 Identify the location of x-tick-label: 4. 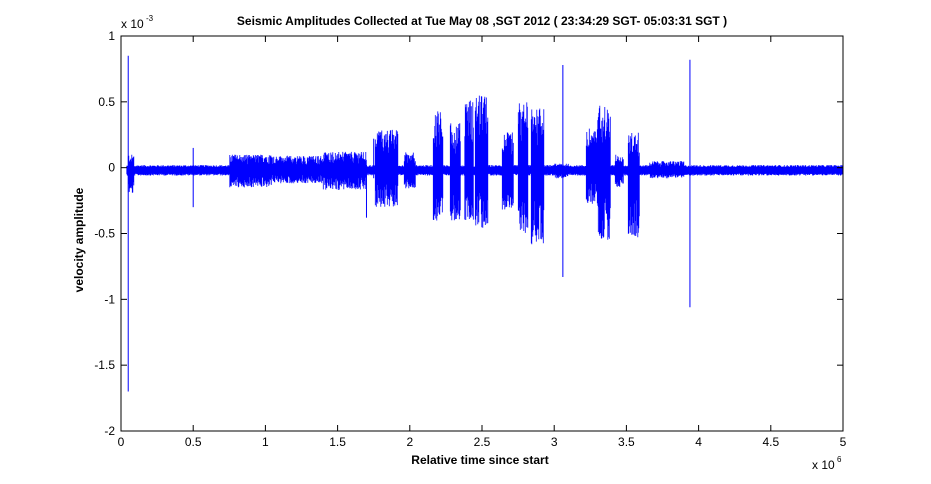
(698, 442).